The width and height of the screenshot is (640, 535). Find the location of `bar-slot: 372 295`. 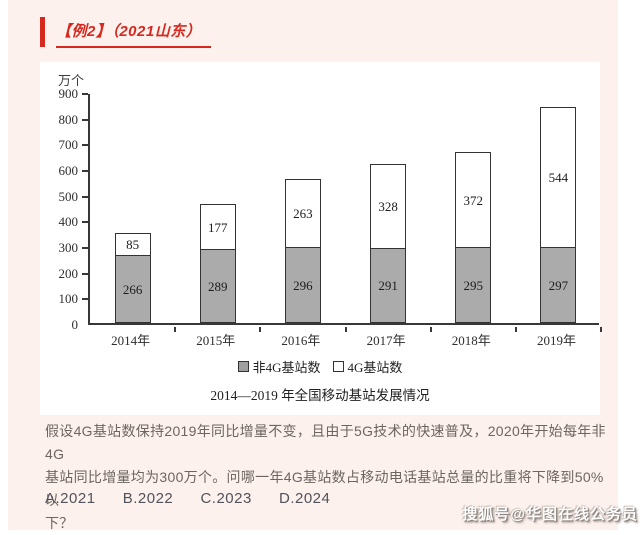

bar-slot: 372 295 is located at coordinates (473, 208).